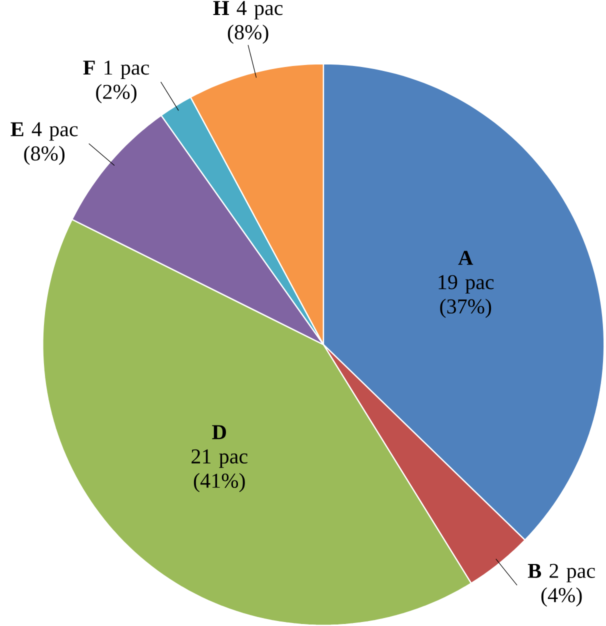 This screenshot has height=626, width=606. What do you see at coordinates (89, 67) in the screenshot?
I see `slice-label: F` at bounding box center [89, 67].